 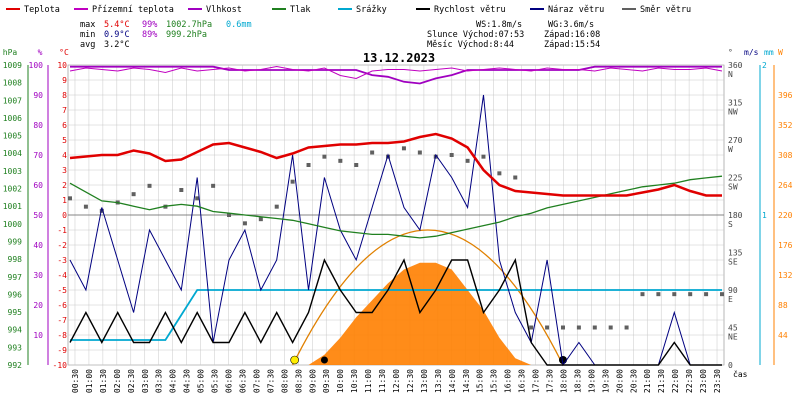 What do you see at coordinates (563, 381) in the screenshot?
I see `x-tick-label: 18:00` at bounding box center [563, 381].